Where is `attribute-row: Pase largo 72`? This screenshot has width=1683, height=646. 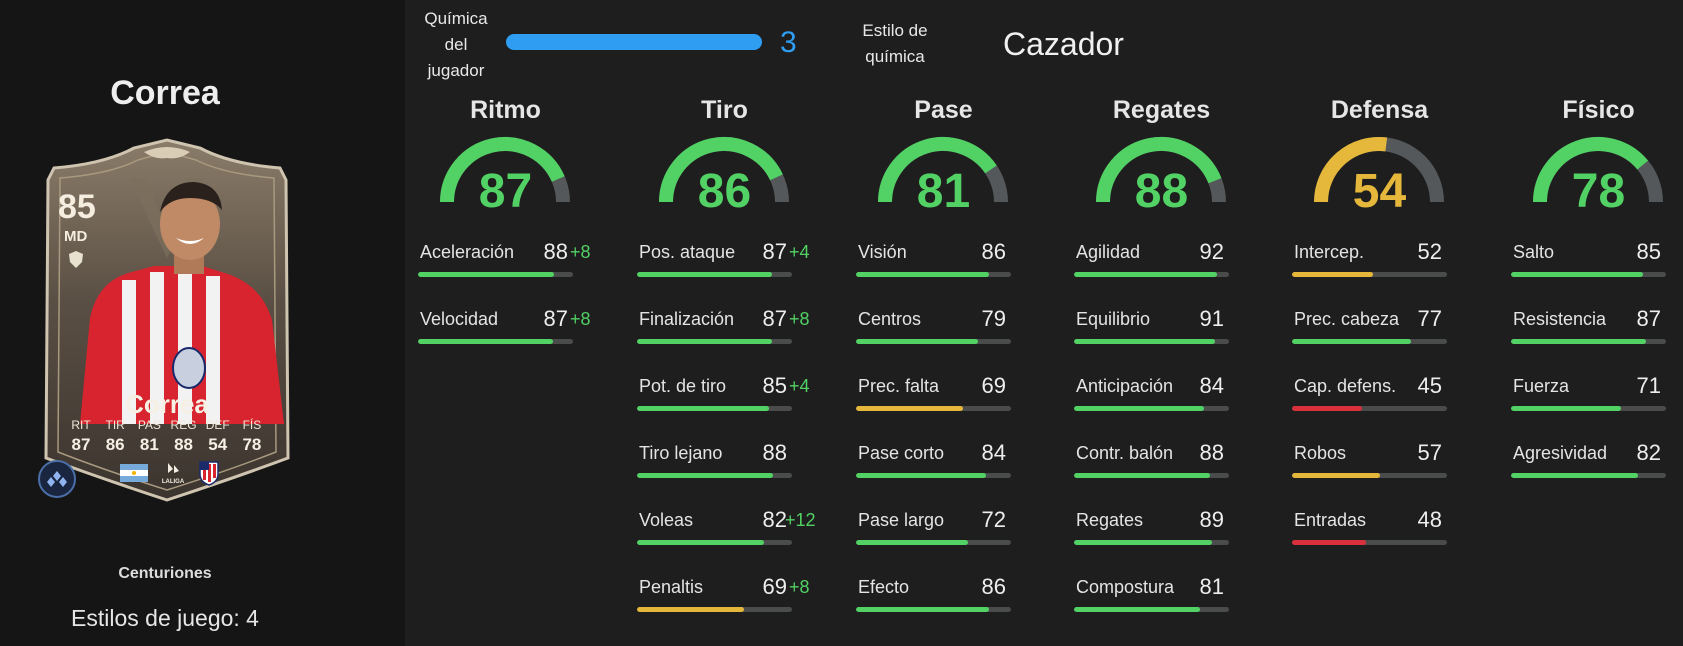
attribute-row: Pase largo 72 is located at coordinates (946, 533).